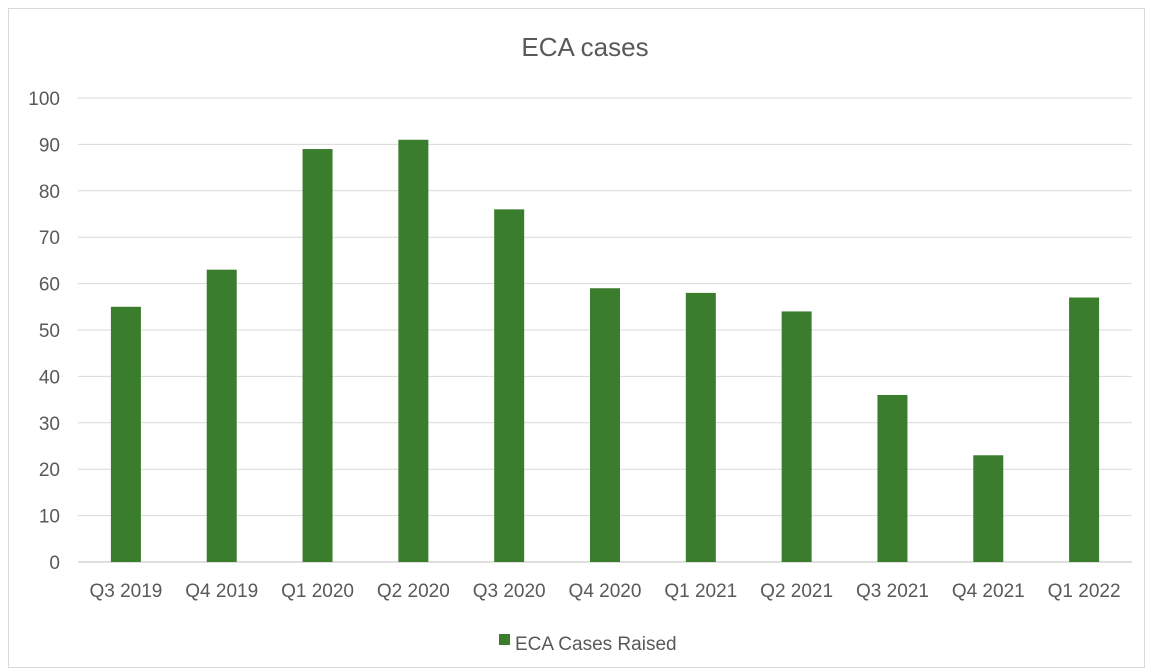  I want to click on y-tick-label: 100, so click(44, 99).